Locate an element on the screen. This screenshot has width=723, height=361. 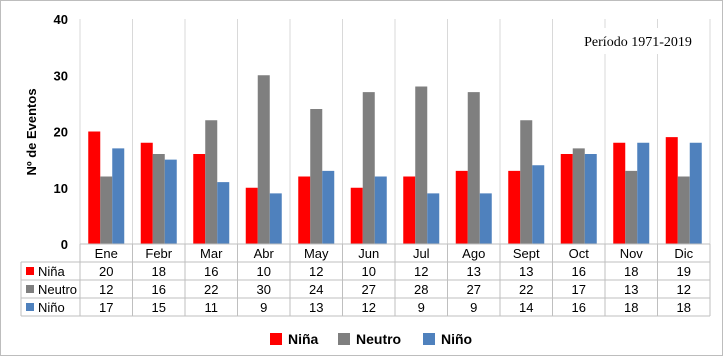
bar-niño-ago is located at coordinates (485, 218).